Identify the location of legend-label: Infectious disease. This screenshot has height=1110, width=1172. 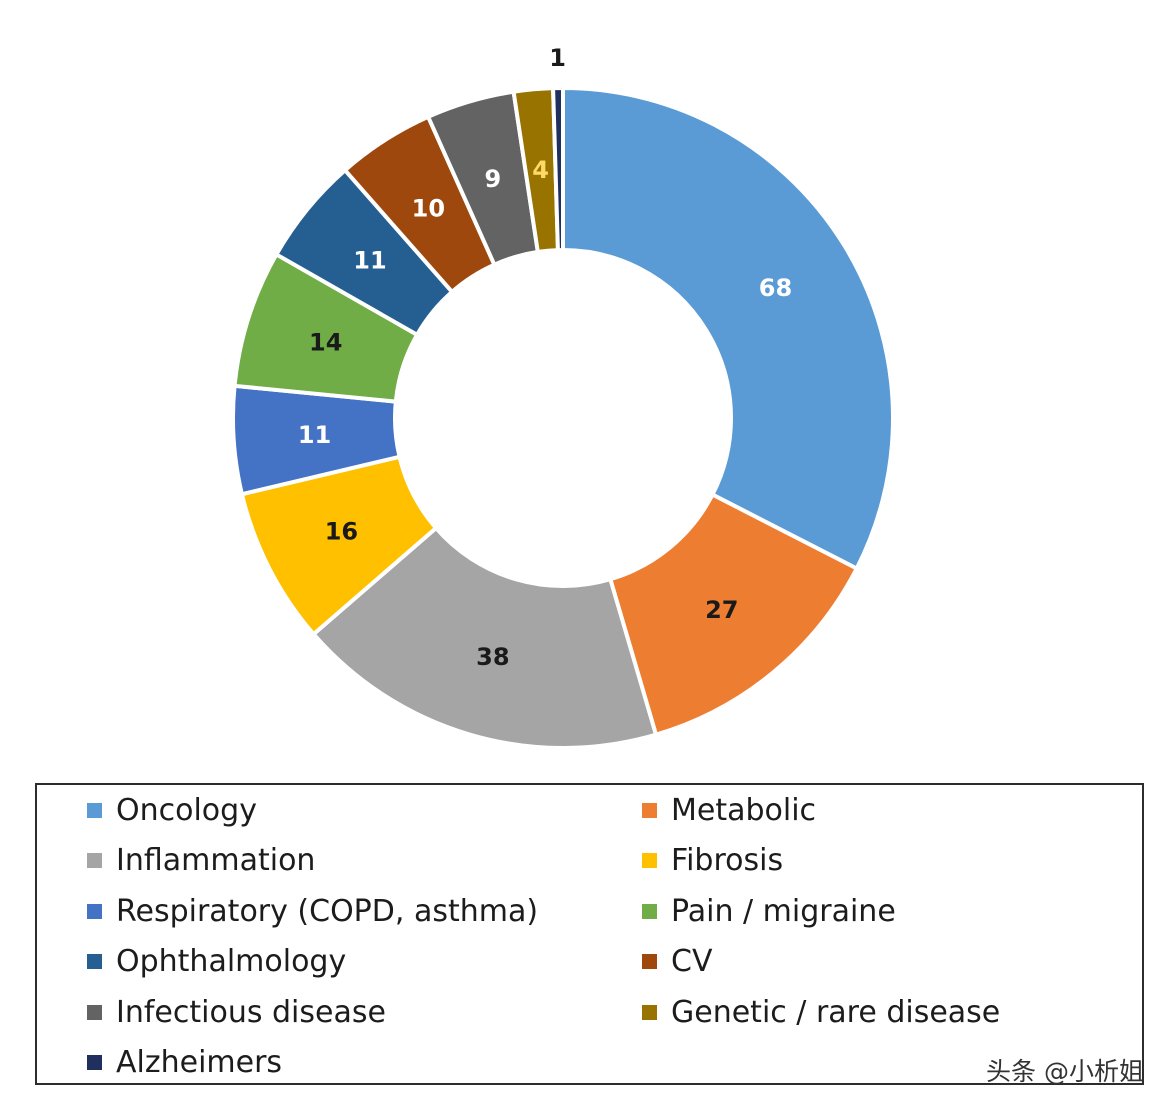
(251, 1012).